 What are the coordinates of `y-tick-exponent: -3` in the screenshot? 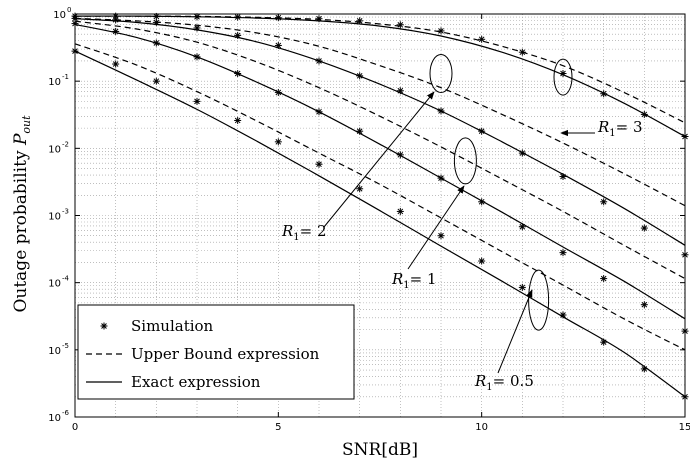 It's located at (65, 212).